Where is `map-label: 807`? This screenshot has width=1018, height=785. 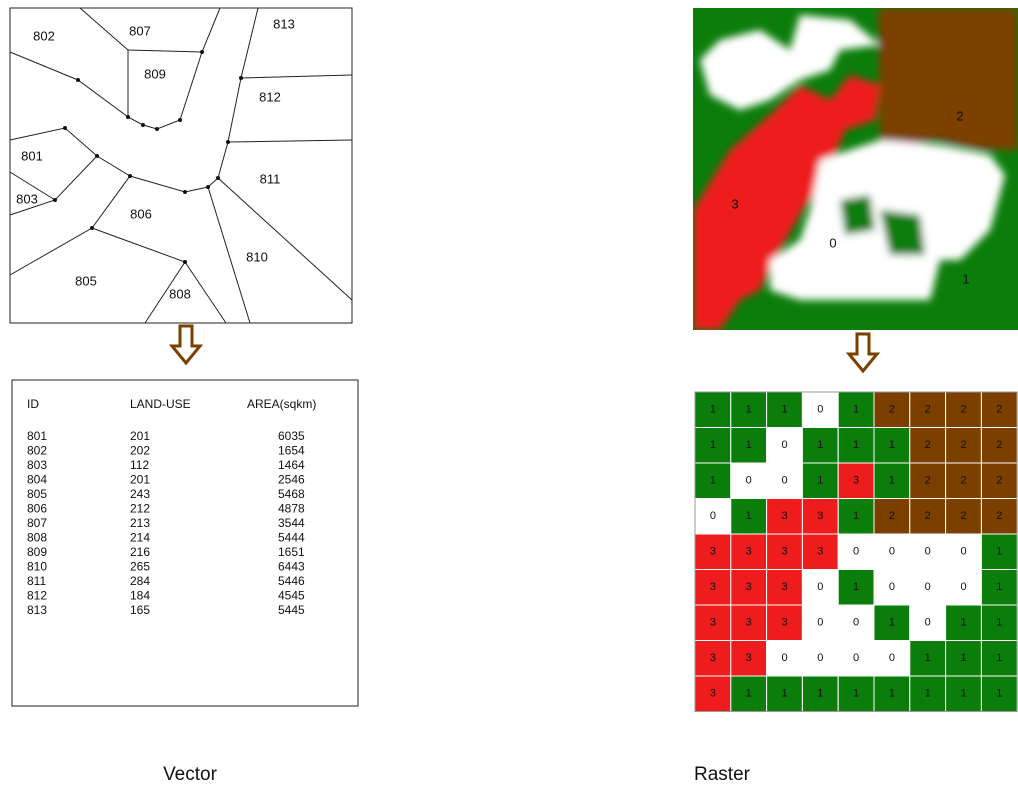 map-label: 807 is located at coordinates (140, 30).